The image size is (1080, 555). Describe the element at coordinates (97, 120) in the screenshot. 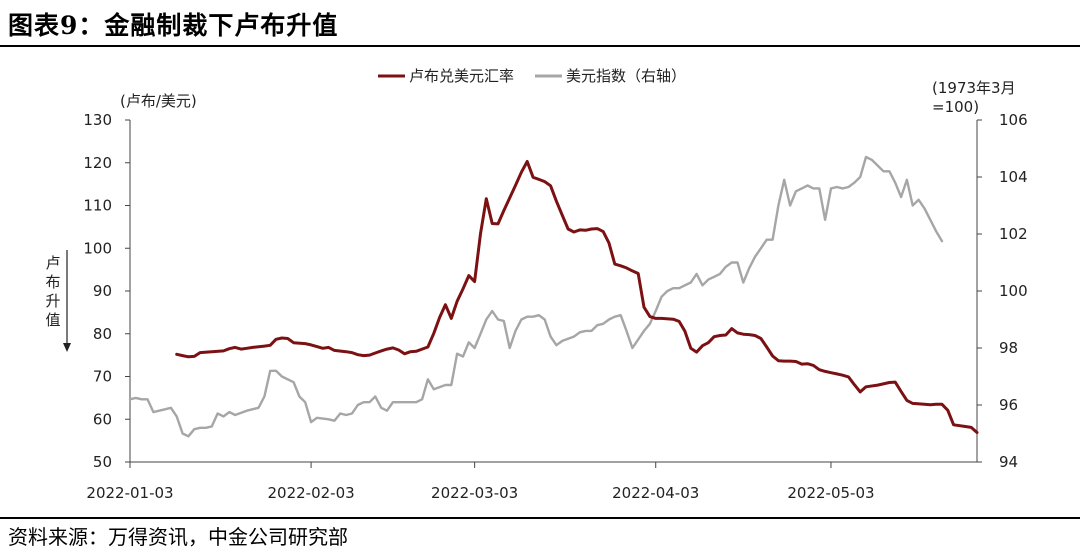

I see `left-tick-label: 130` at that location.